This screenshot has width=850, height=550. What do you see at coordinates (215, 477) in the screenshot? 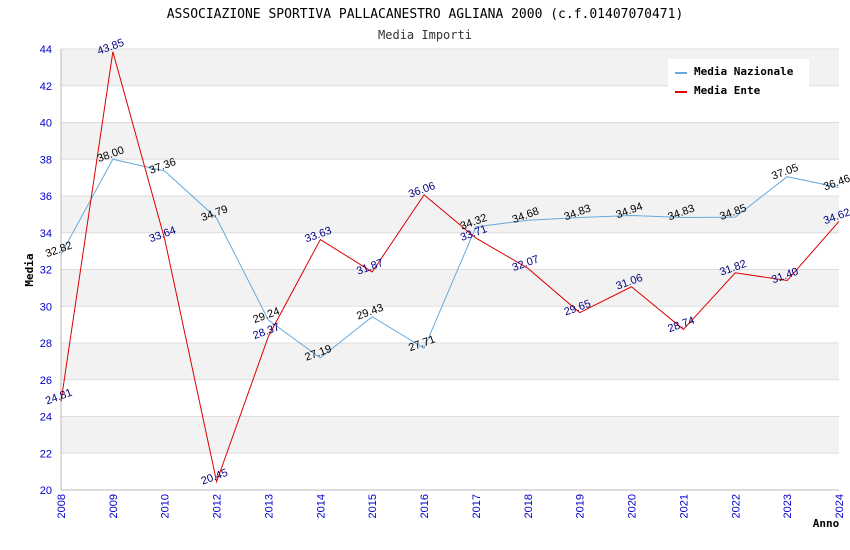
I see `data-label-ente: 20.45` at bounding box center [215, 477].